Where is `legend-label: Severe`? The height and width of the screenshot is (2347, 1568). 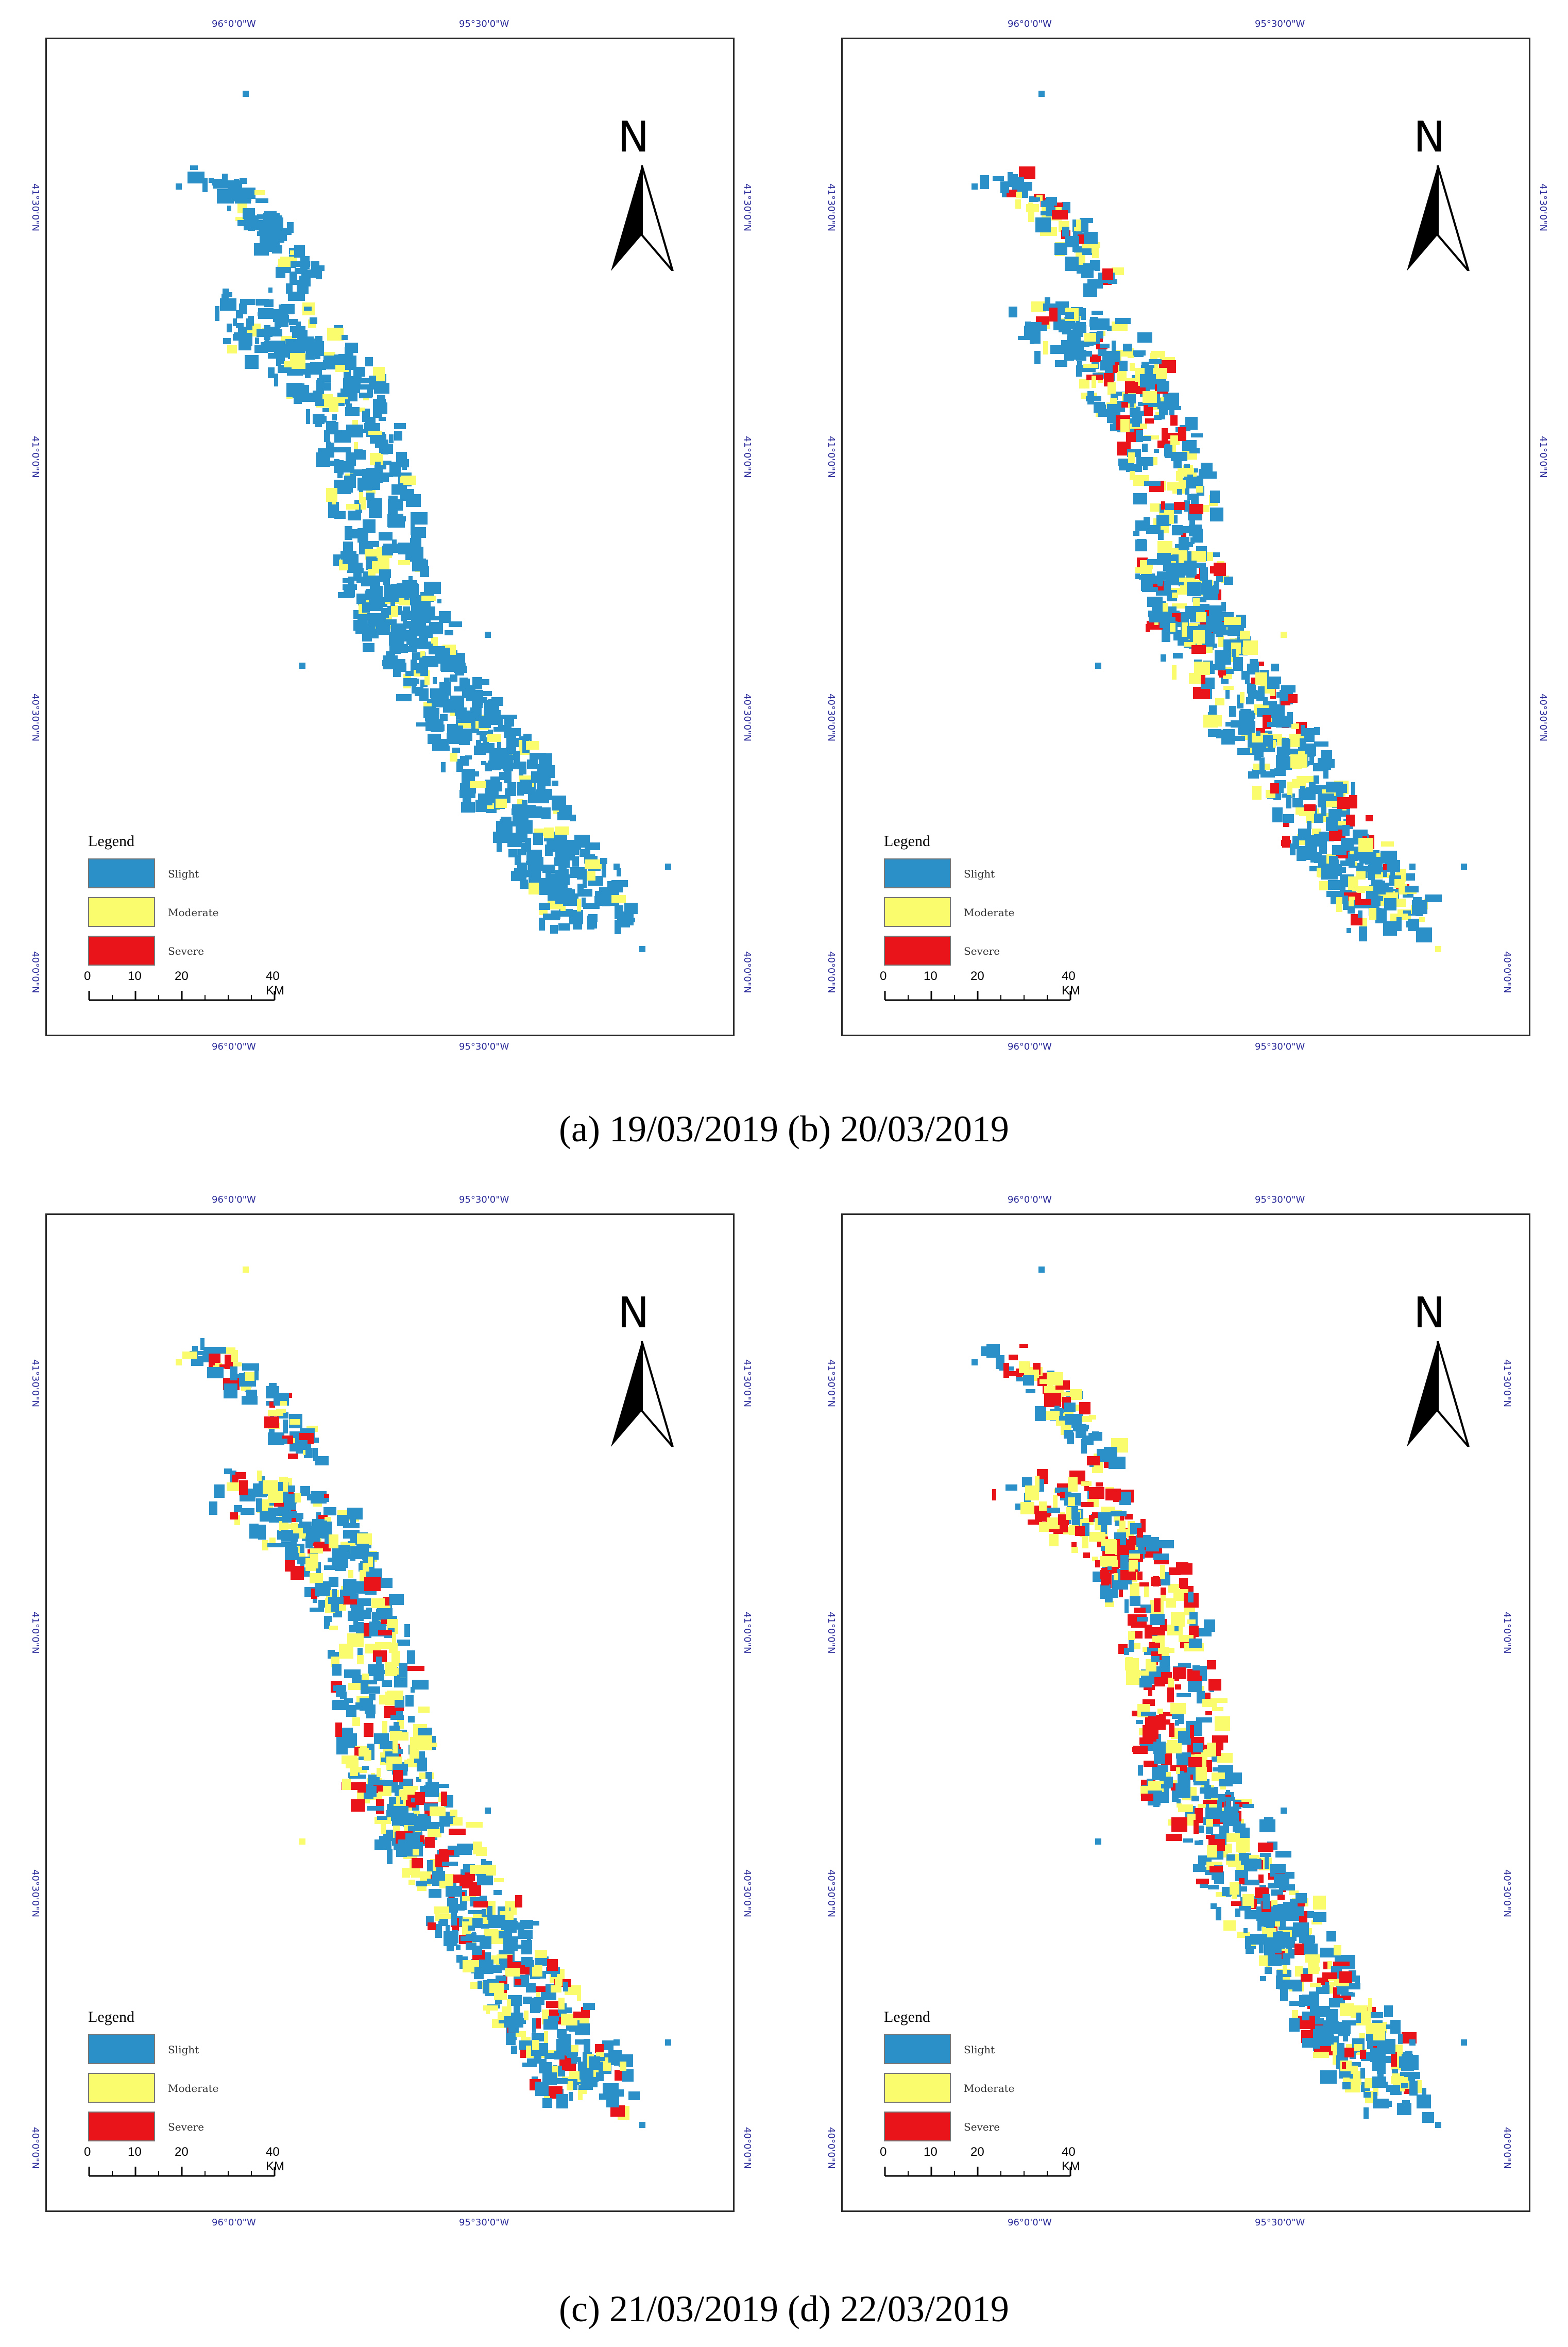
legend-label: Severe is located at coordinates (186, 951).